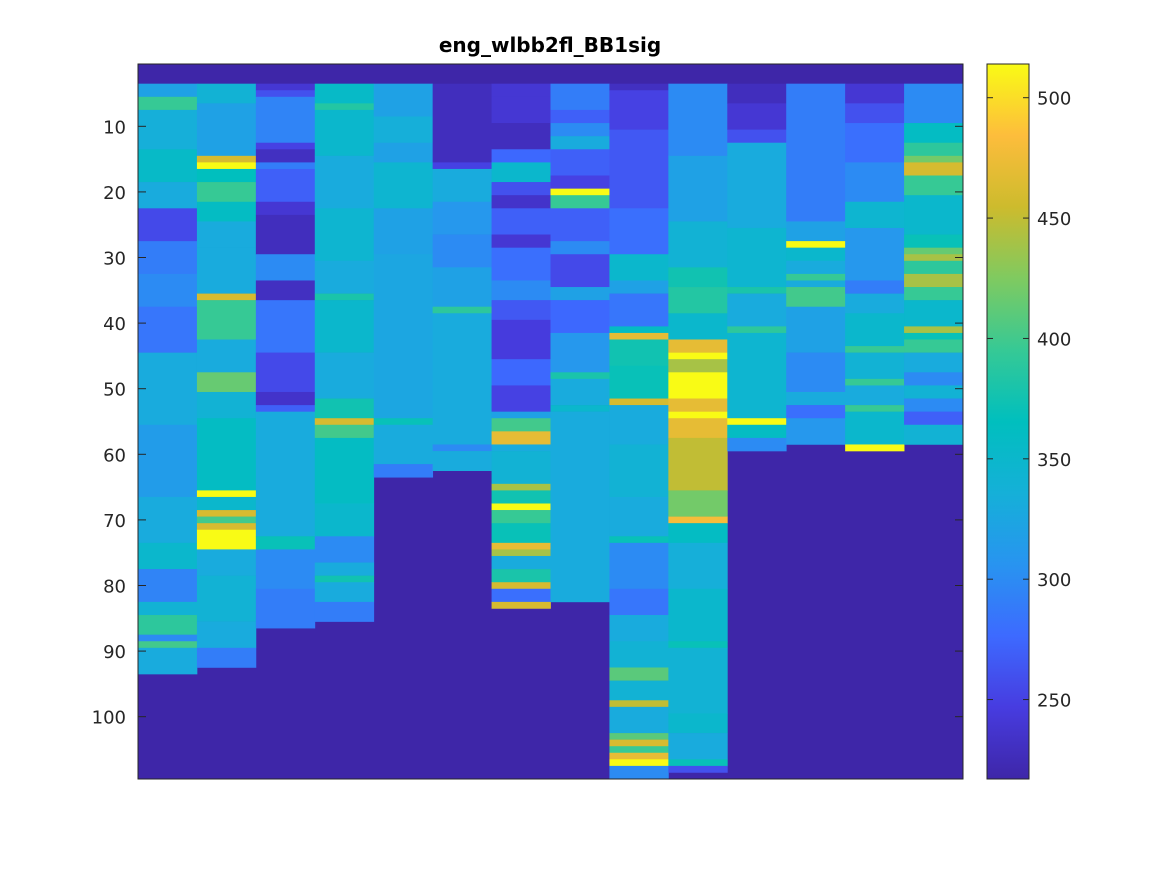  I want to click on y-tick-label: 90, so click(114, 652).